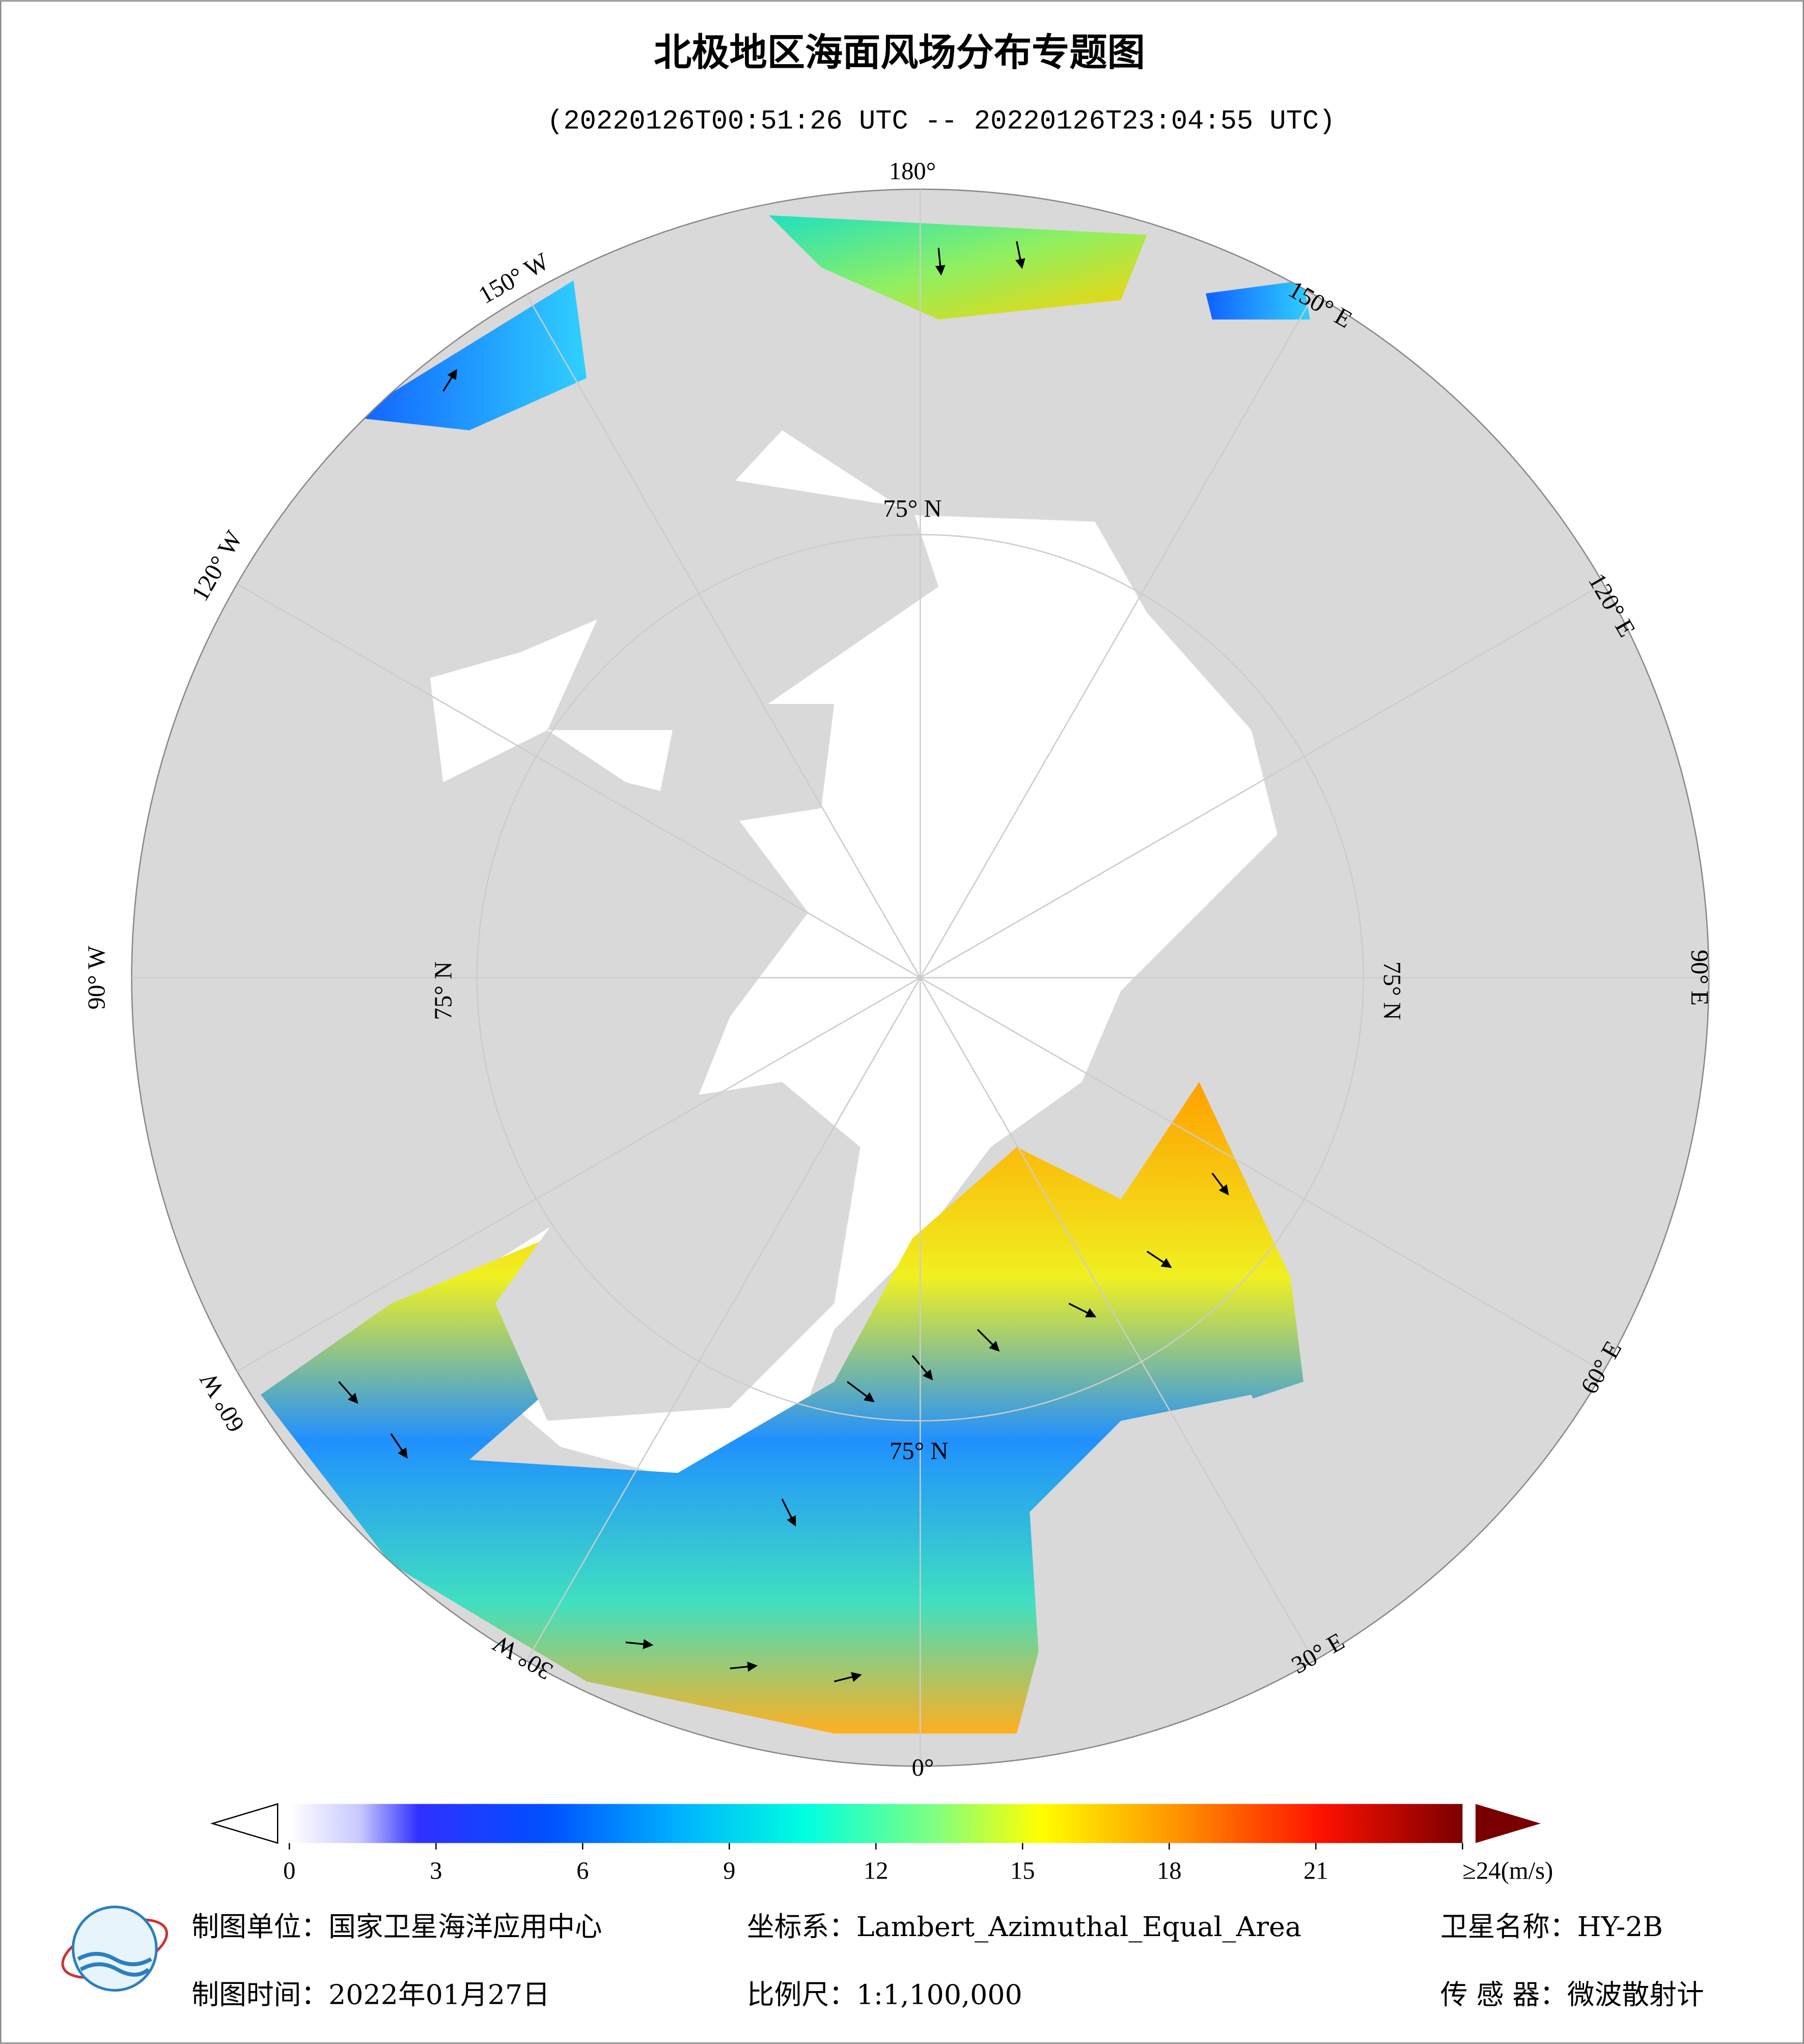 The image size is (1804, 2044). I want to click on colorbar-tick-label: 12, so click(876, 1870).